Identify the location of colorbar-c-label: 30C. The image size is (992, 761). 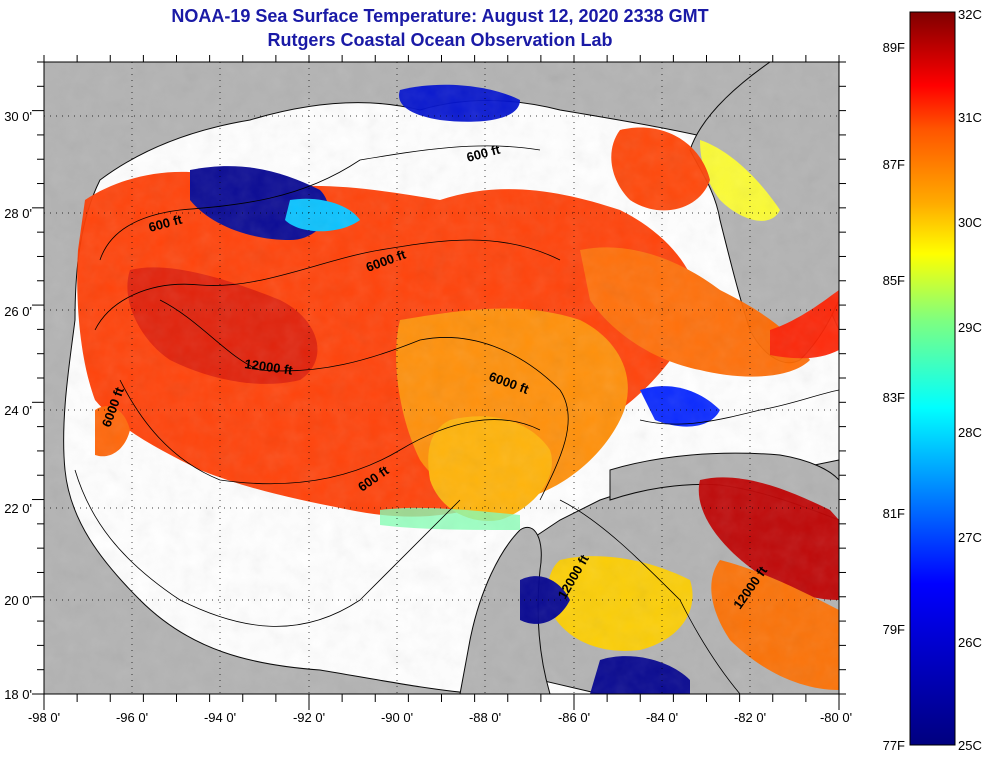
(970, 222).